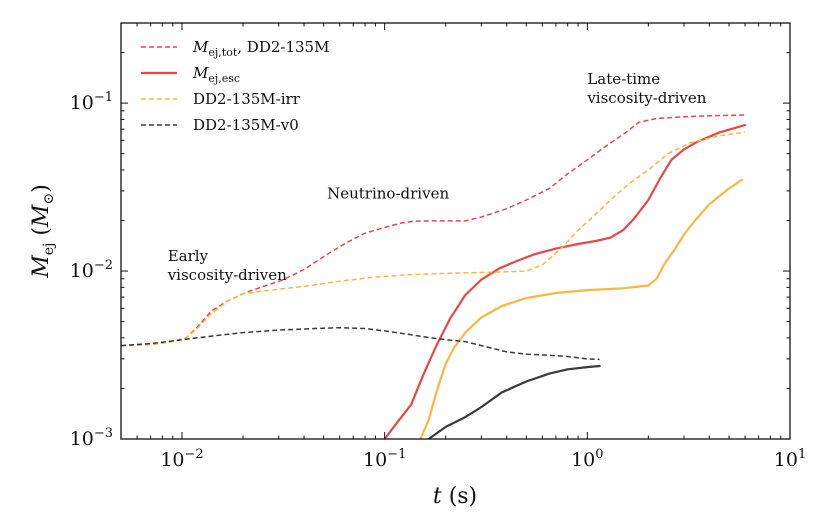  What do you see at coordinates (646, 88) in the screenshot?
I see `annotation-late-time-viscosity-driven: Late-time viscosity-driven` at bounding box center [646, 88].